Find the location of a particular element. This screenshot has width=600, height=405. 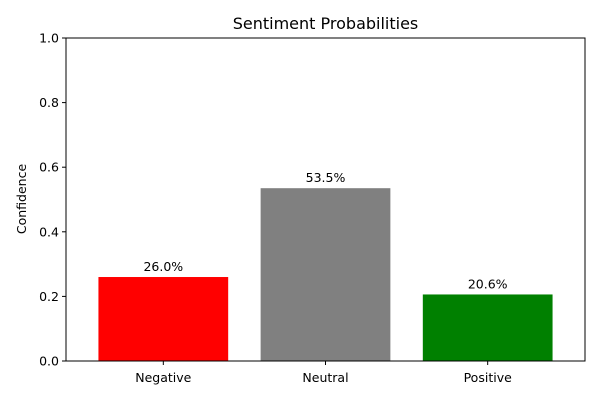

y-axis-ticks: 0.0 0.2 0.4 0.6 0.8 1.0 is located at coordinates (52, 200).